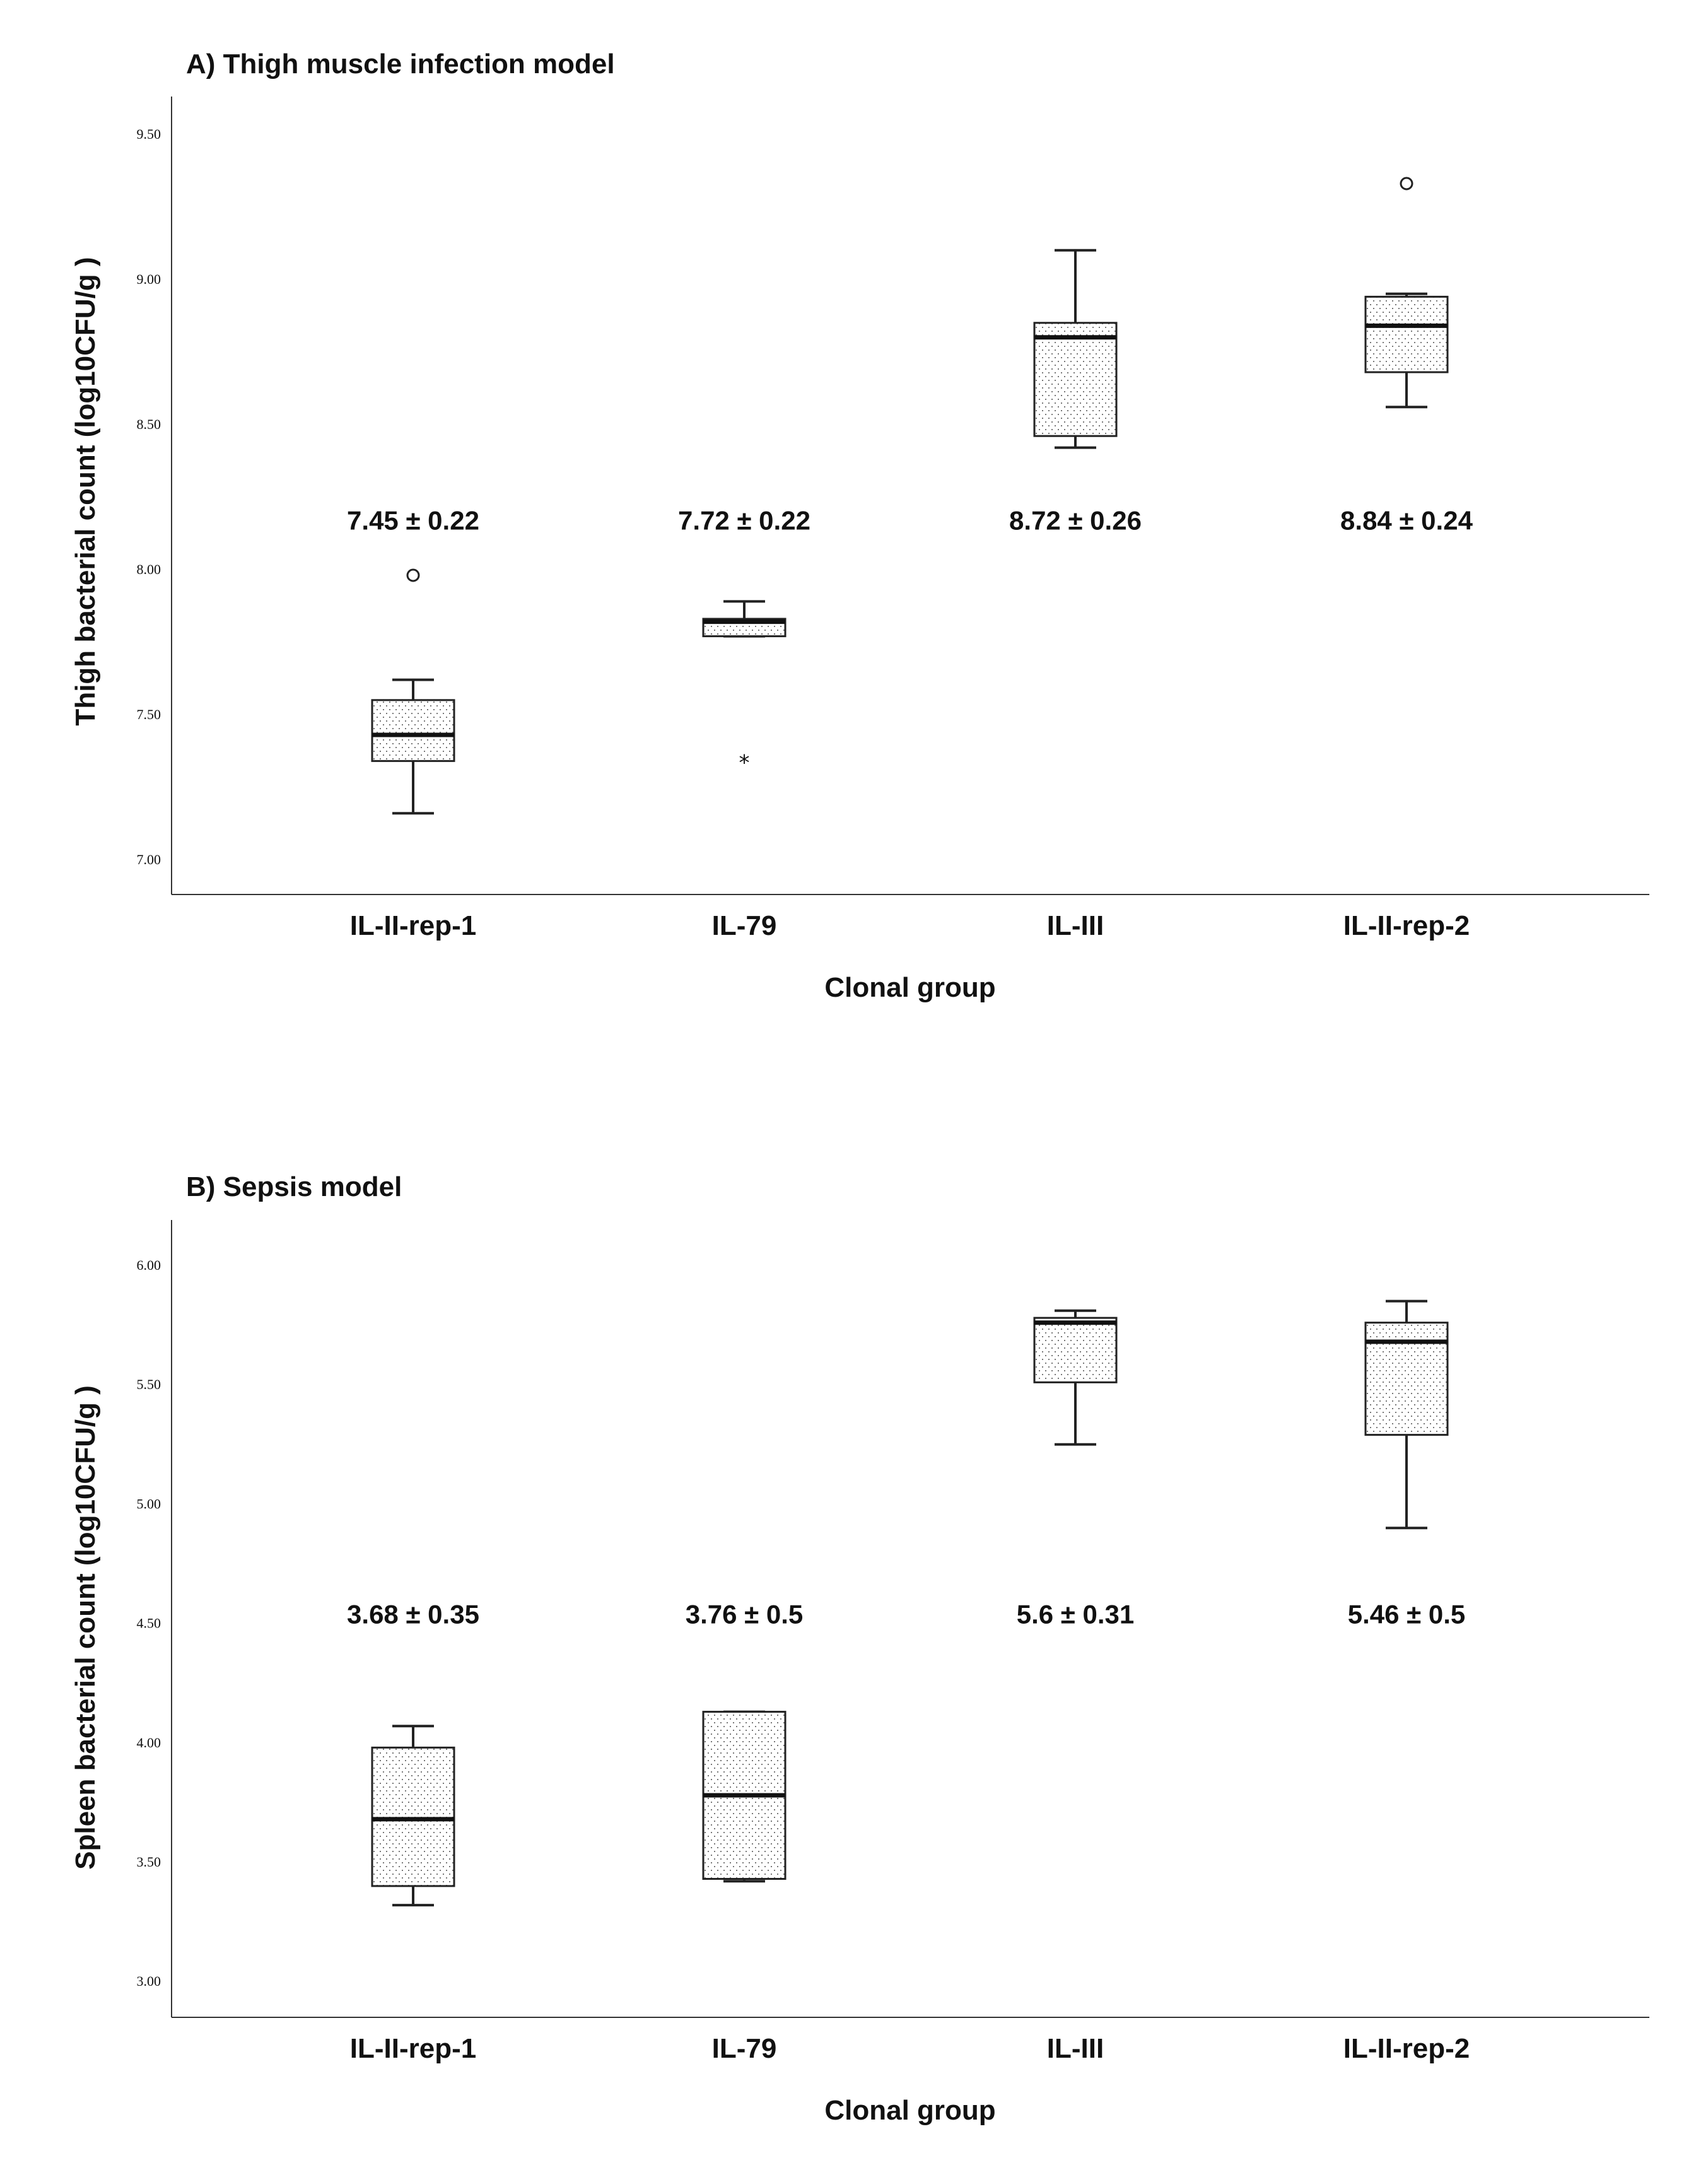 Image resolution: width=1708 pixels, height=2170 pixels. Describe the element at coordinates (413, 521) in the screenshot. I see `panel-a-mean-sd-label: 7.45 ± 0.22` at that location.